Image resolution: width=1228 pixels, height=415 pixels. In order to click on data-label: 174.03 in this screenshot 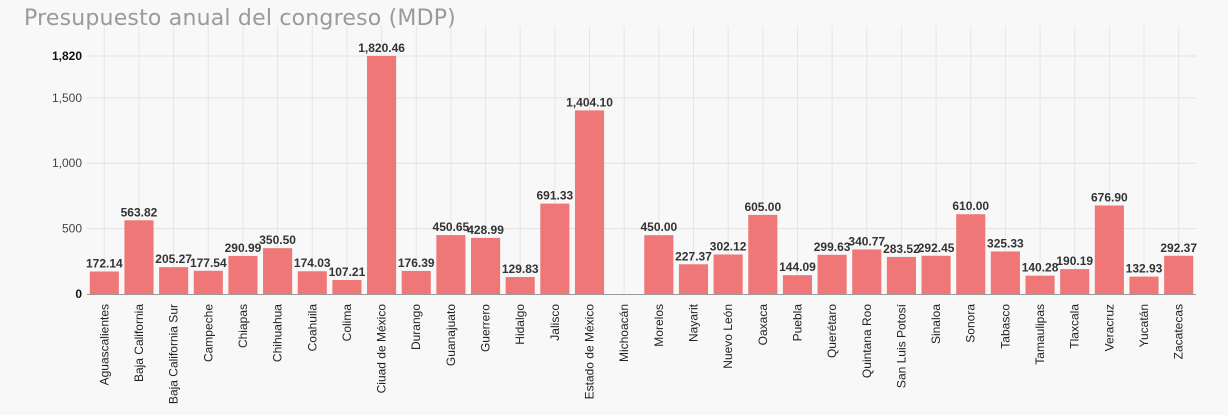, I will do `click(312, 263)`.